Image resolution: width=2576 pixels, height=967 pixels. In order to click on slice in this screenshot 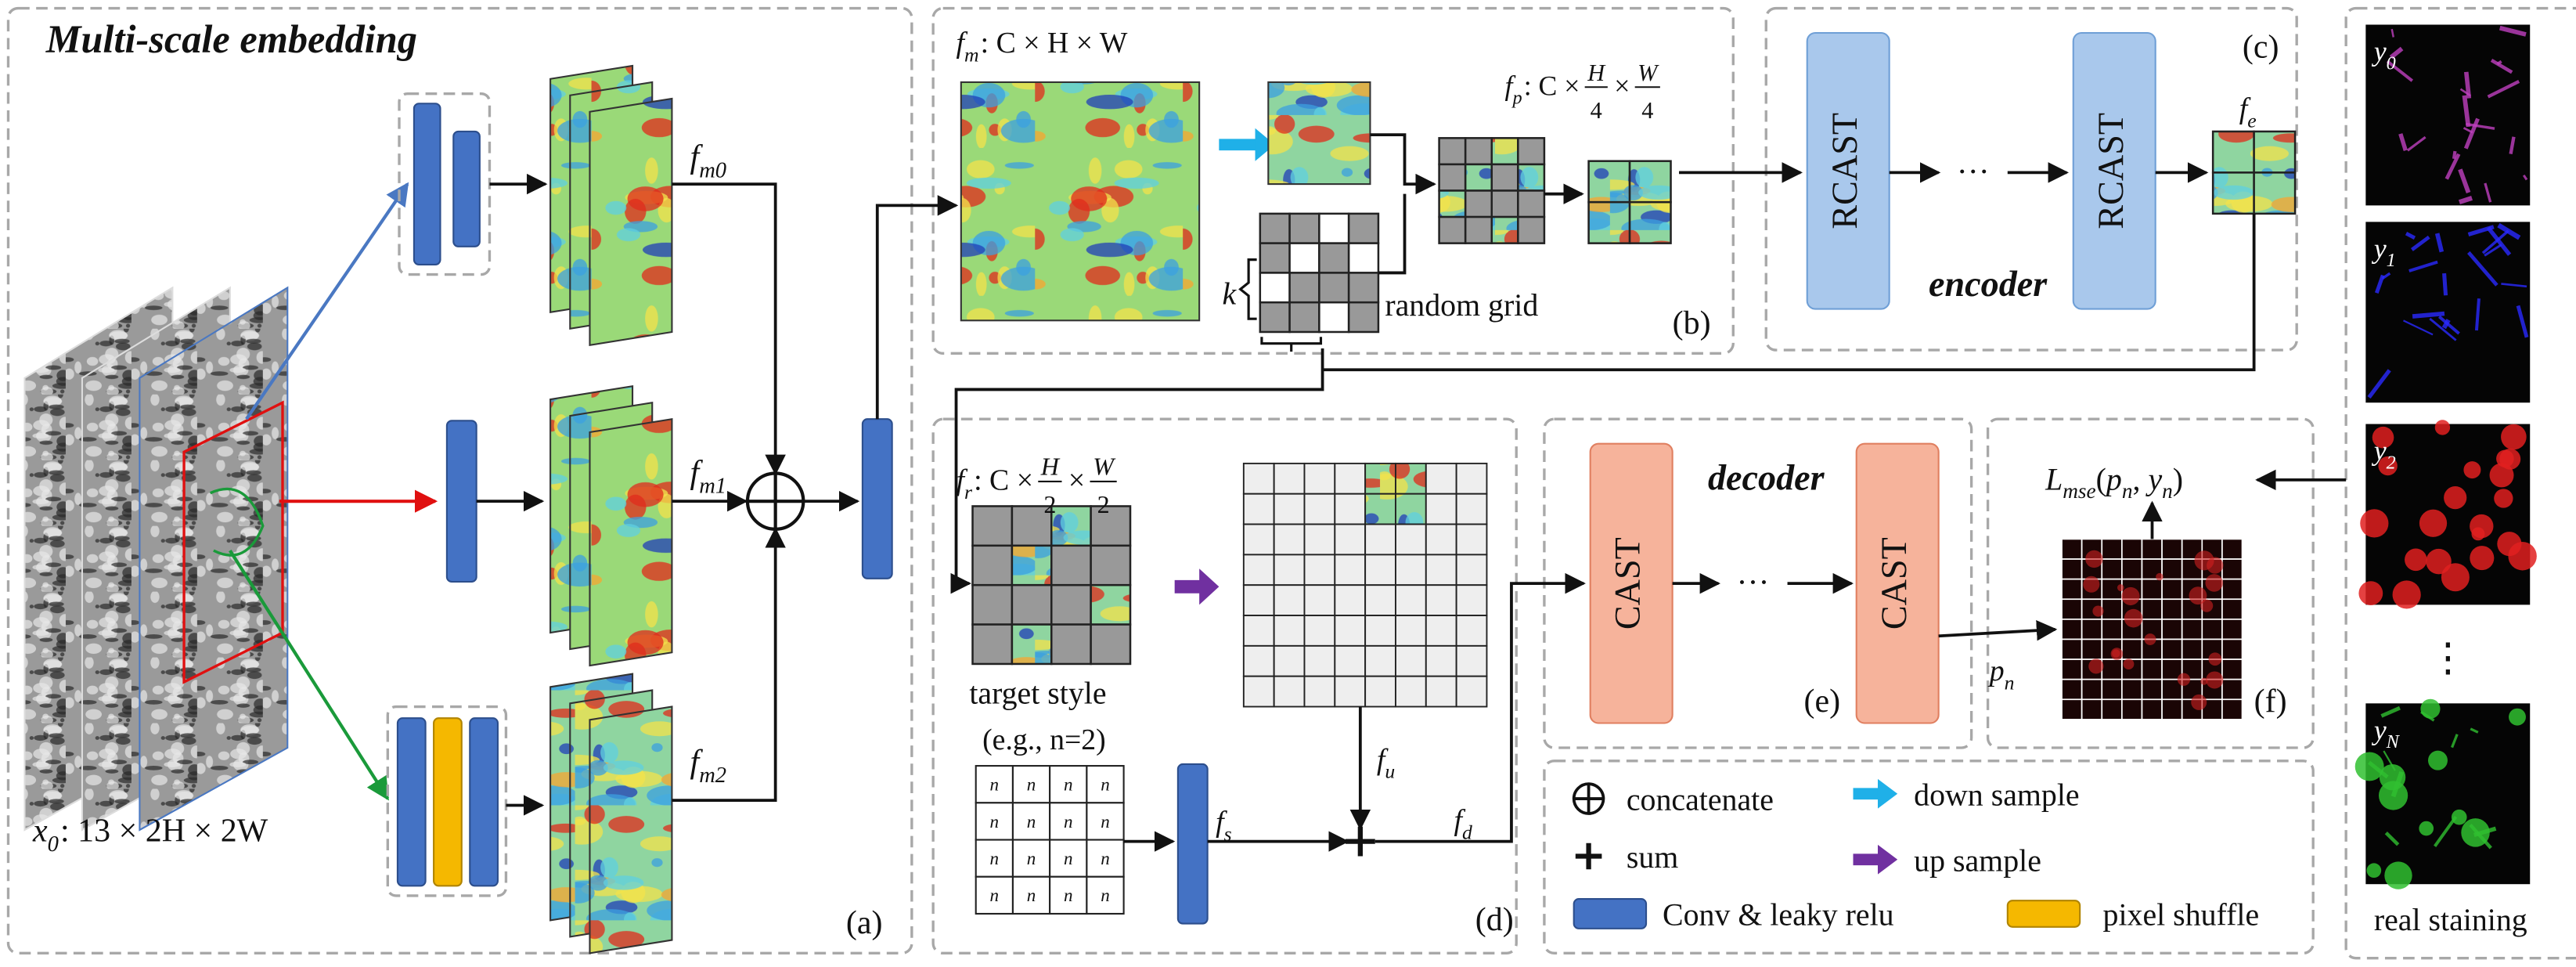, I will do `click(214, 559)`.